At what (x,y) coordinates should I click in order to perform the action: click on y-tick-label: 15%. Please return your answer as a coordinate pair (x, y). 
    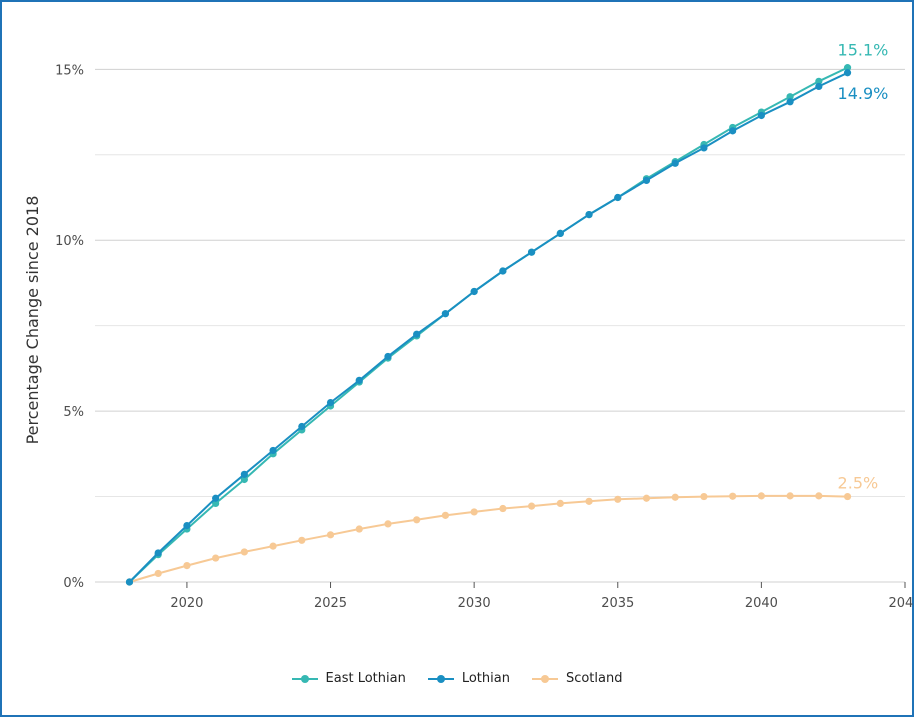
    Looking at the image, I should click on (69, 70).